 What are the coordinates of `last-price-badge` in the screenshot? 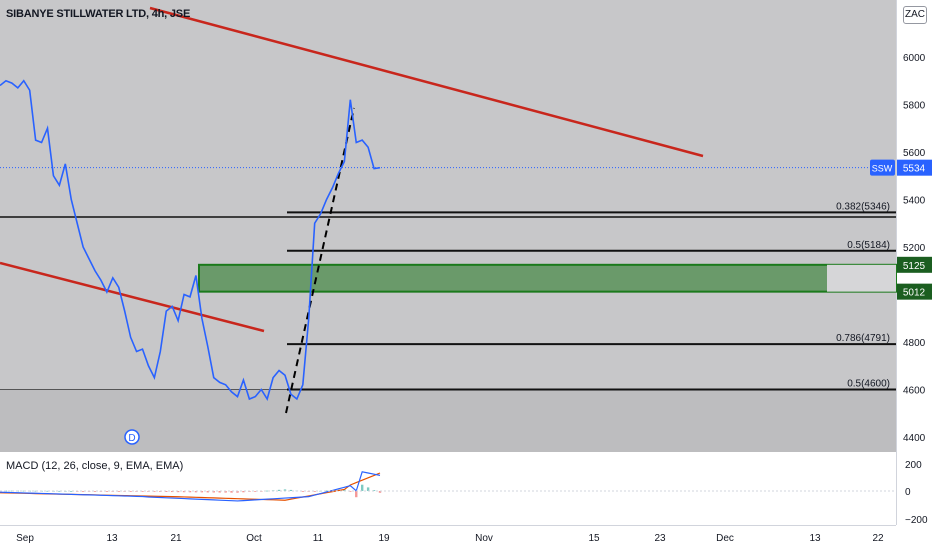 It's located at (914, 167).